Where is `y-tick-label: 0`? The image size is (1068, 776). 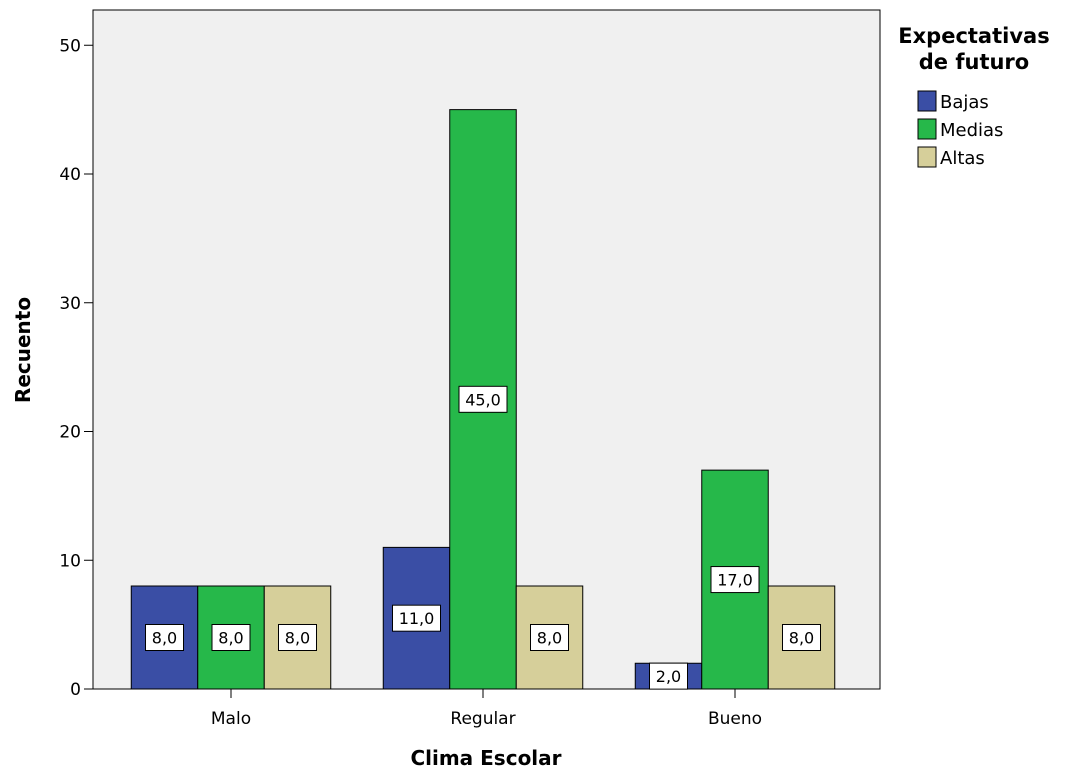 y-tick-label: 0 is located at coordinates (75, 690).